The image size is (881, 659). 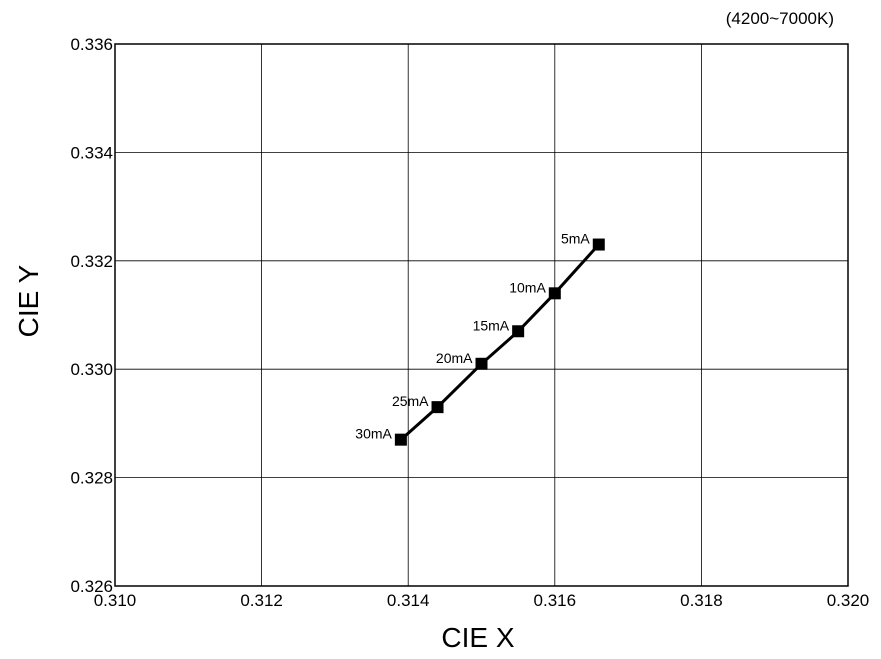 I want to click on x-tick-label: 0.320, so click(x=848, y=600).